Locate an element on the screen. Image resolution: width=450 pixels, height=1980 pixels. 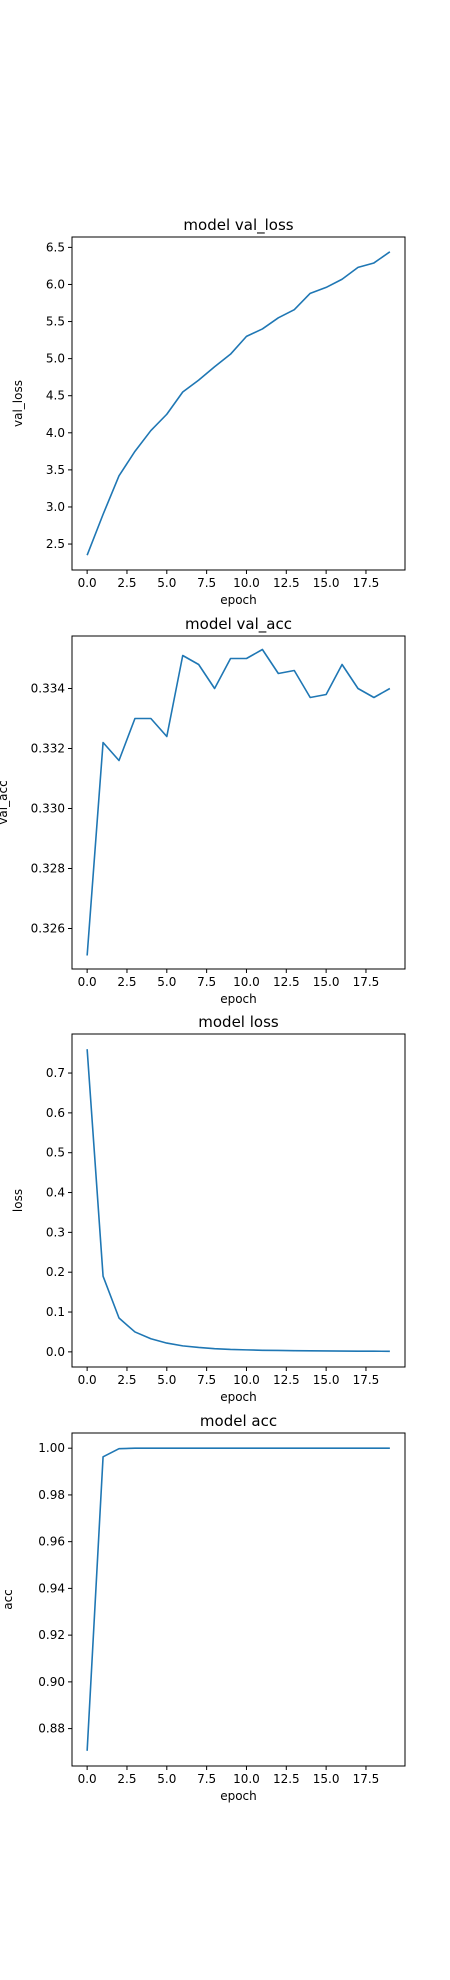
y-tick-label: 6.5 is located at coordinates (55, 247).